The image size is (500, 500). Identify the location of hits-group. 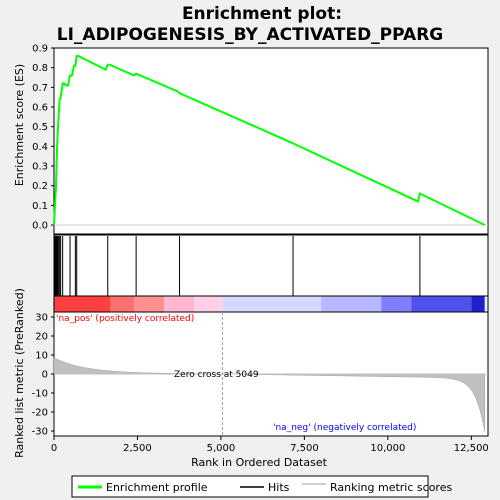
(237, 266).